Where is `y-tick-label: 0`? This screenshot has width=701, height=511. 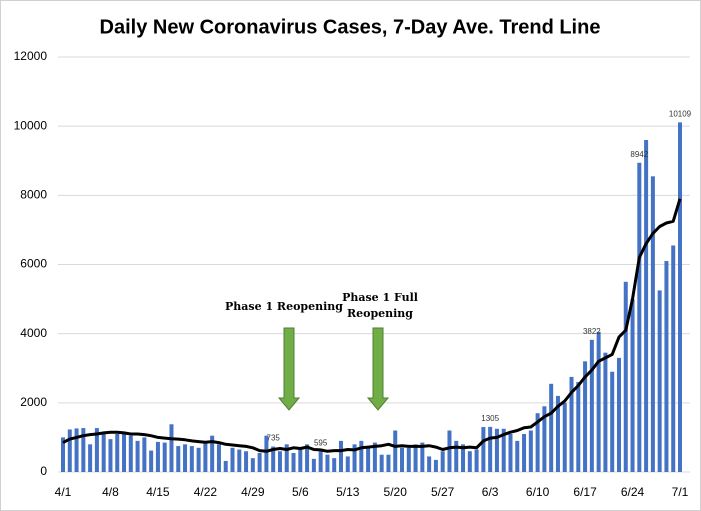
y-tick-label: 0 is located at coordinates (43, 471).